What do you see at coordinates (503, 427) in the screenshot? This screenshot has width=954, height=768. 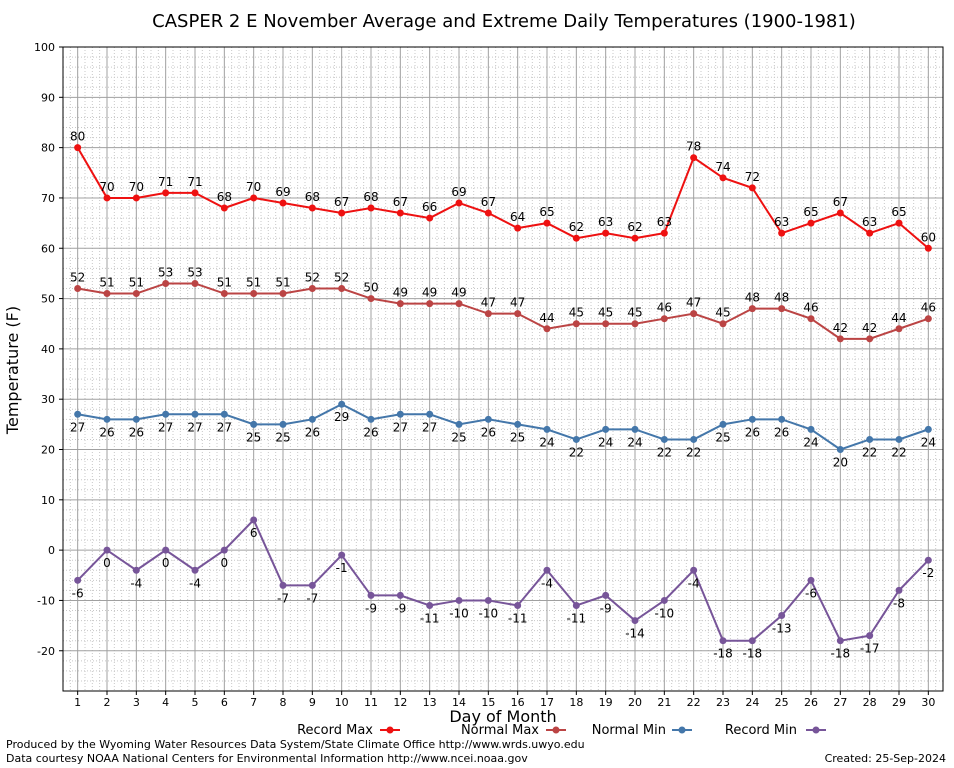 I see `normal-min-line` at bounding box center [503, 427].